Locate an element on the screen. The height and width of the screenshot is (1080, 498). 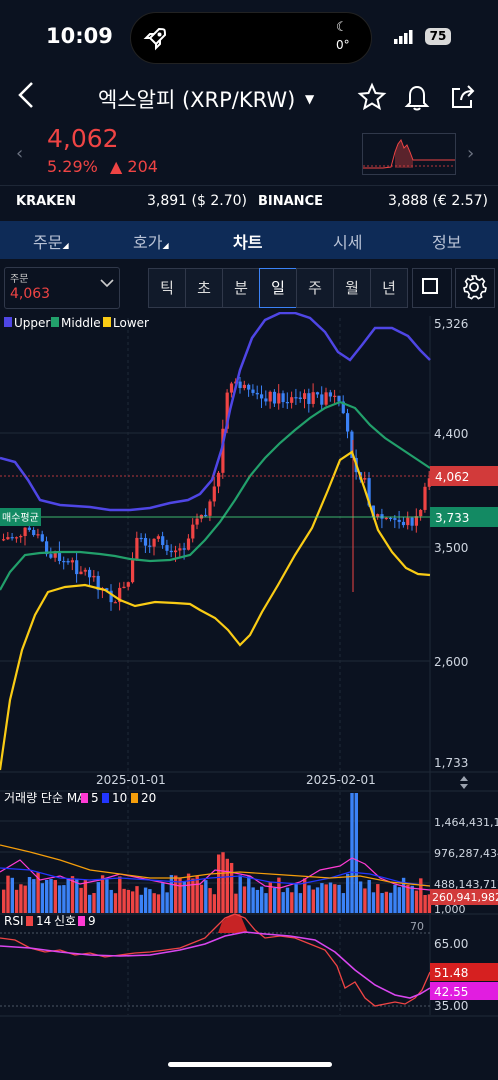
mini-sparkline is located at coordinates (409, 154).